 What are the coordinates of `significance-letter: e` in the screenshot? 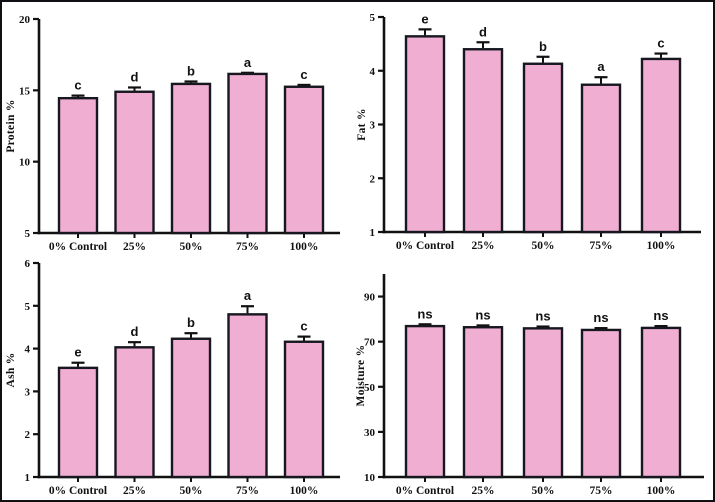 It's located at (424, 18).